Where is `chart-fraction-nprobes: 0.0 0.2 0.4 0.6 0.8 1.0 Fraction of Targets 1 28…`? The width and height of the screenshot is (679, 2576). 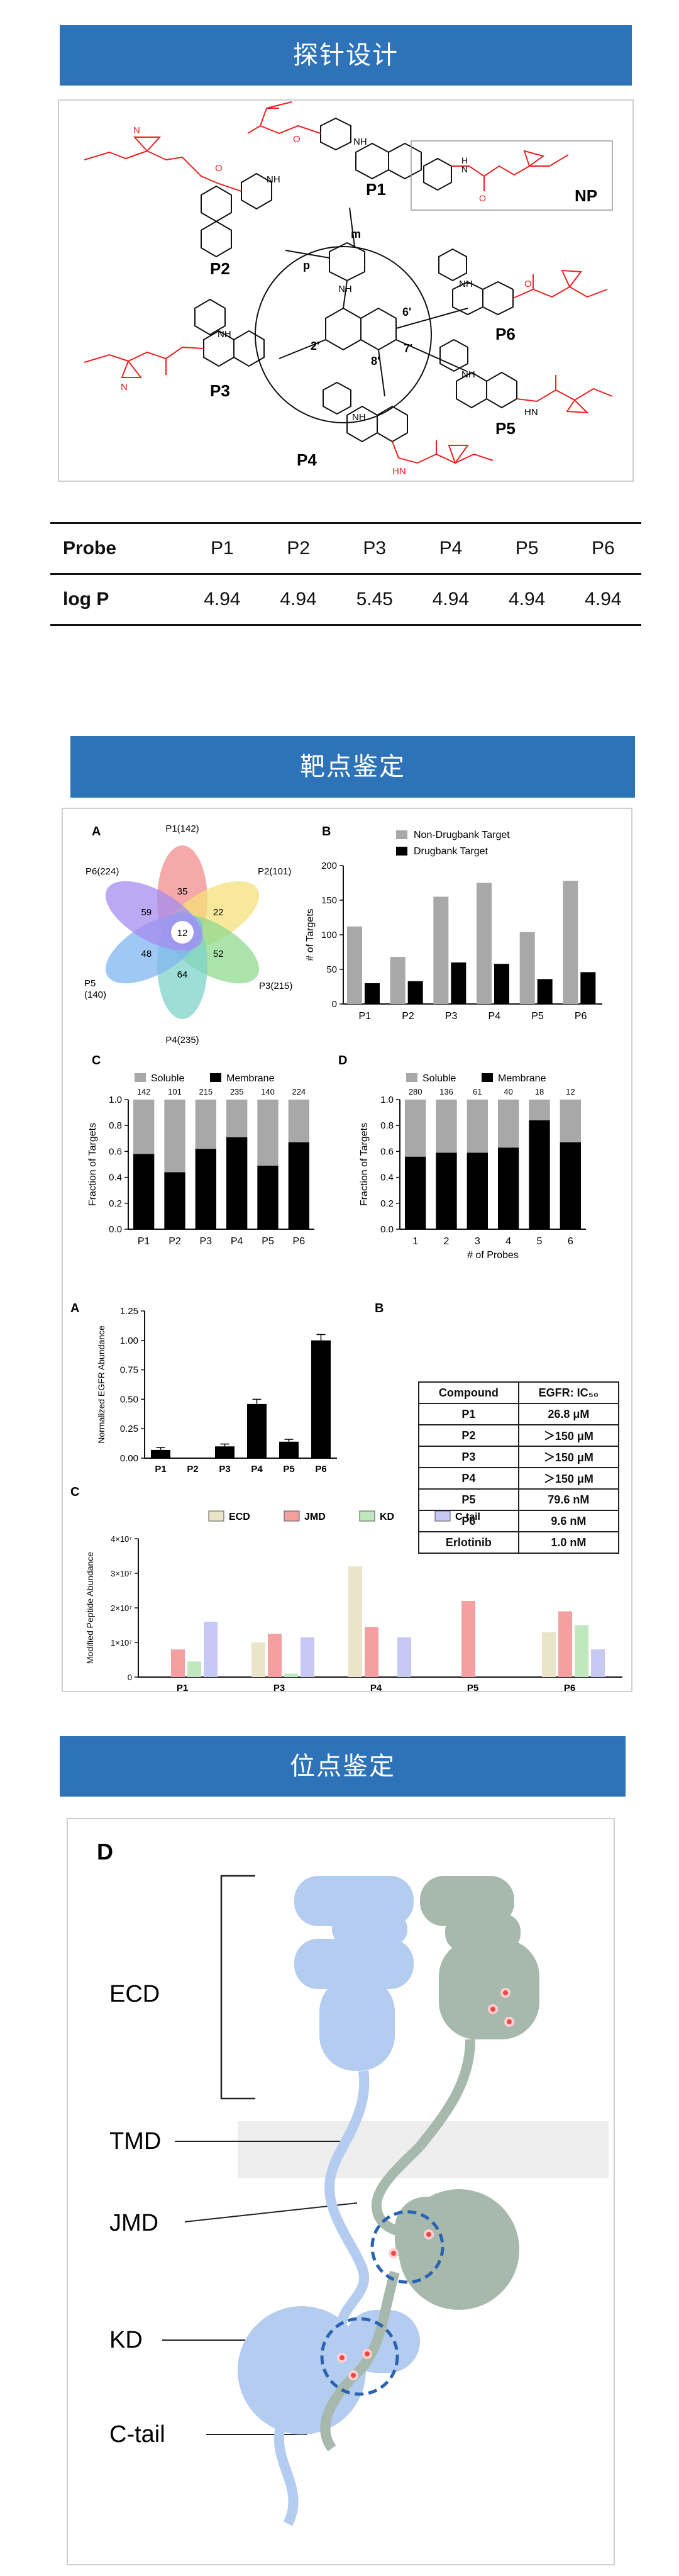
chart-fraction-nprobes: 0.0 0.2 0.4 0.6 0.8 1.0 Fraction of Targets 1 28… is located at coordinates (472, 1167).